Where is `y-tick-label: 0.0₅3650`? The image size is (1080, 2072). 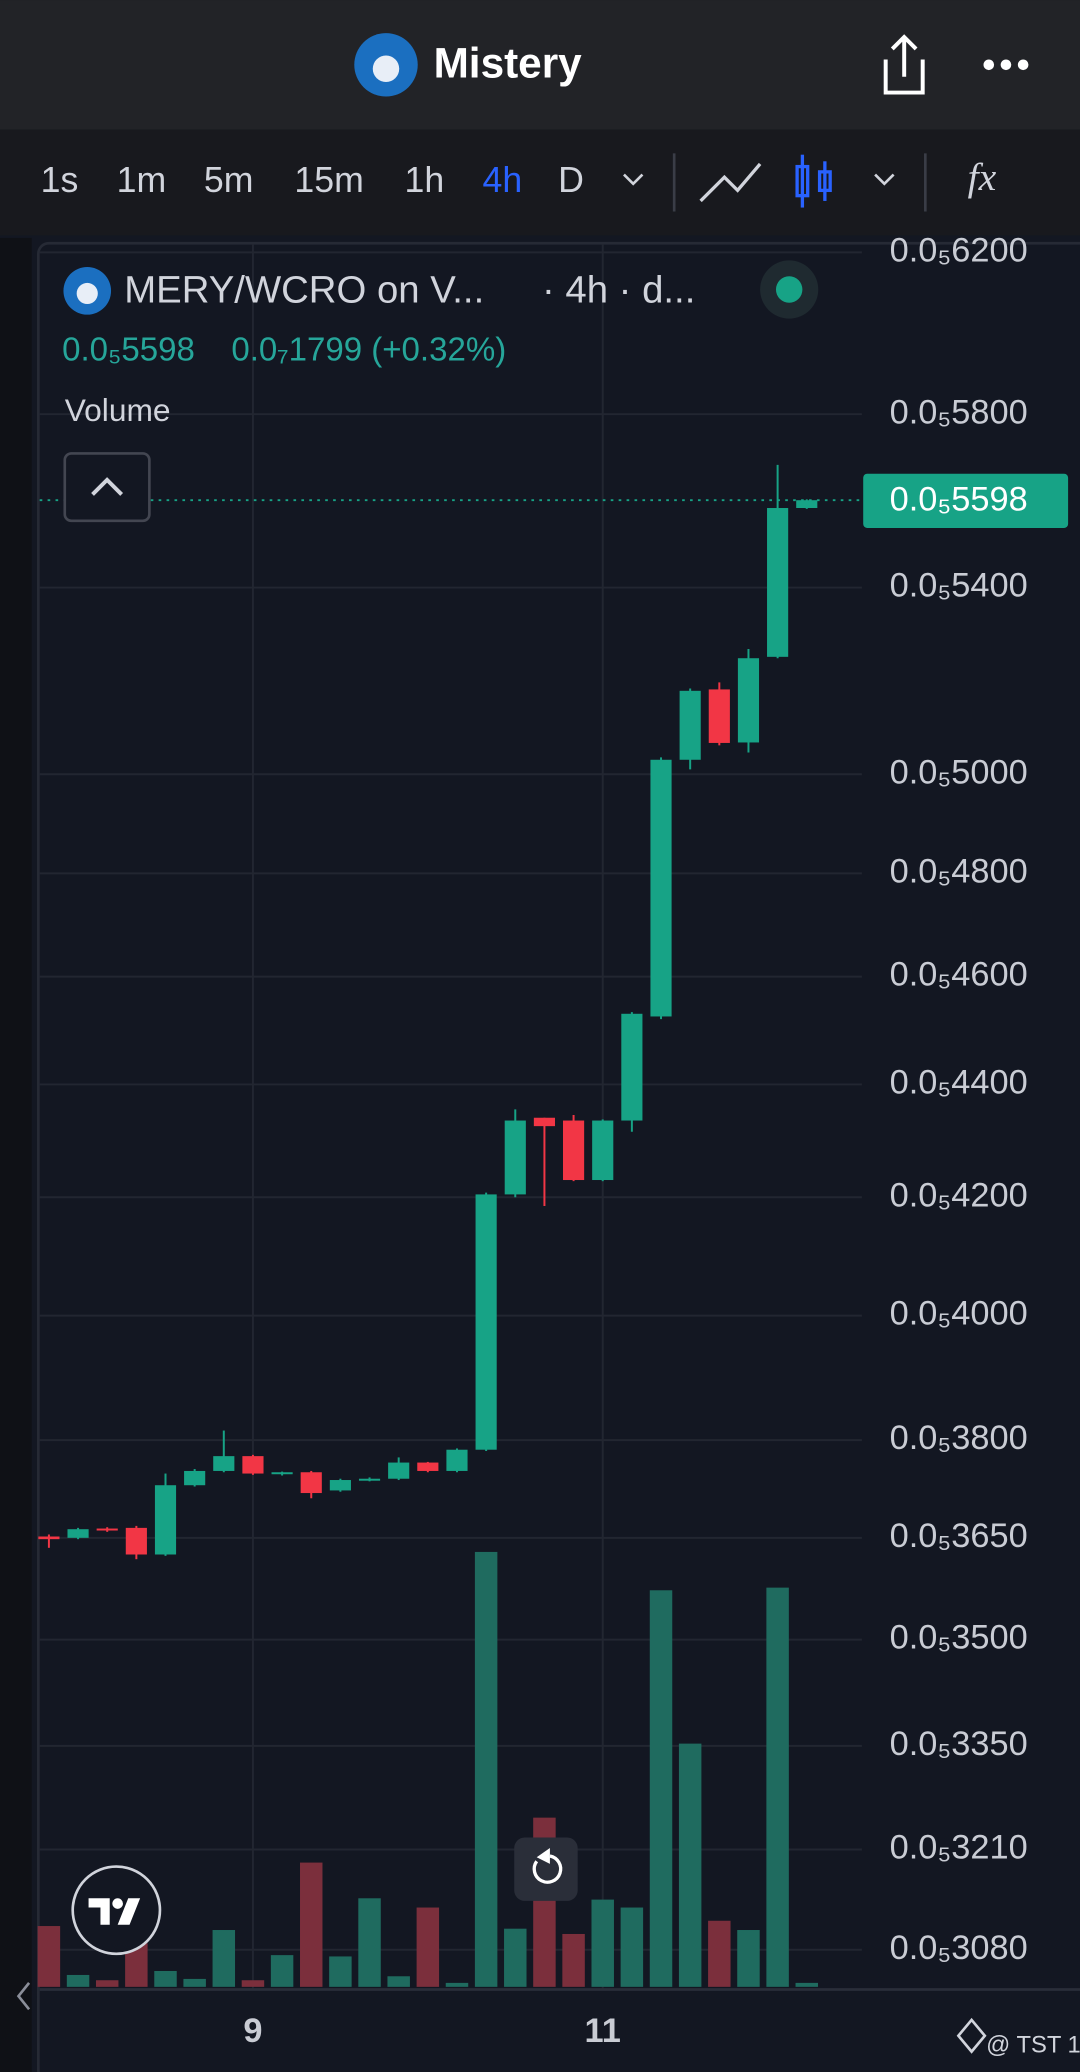 y-tick-label: 0.0₅3650 is located at coordinates (959, 1536).